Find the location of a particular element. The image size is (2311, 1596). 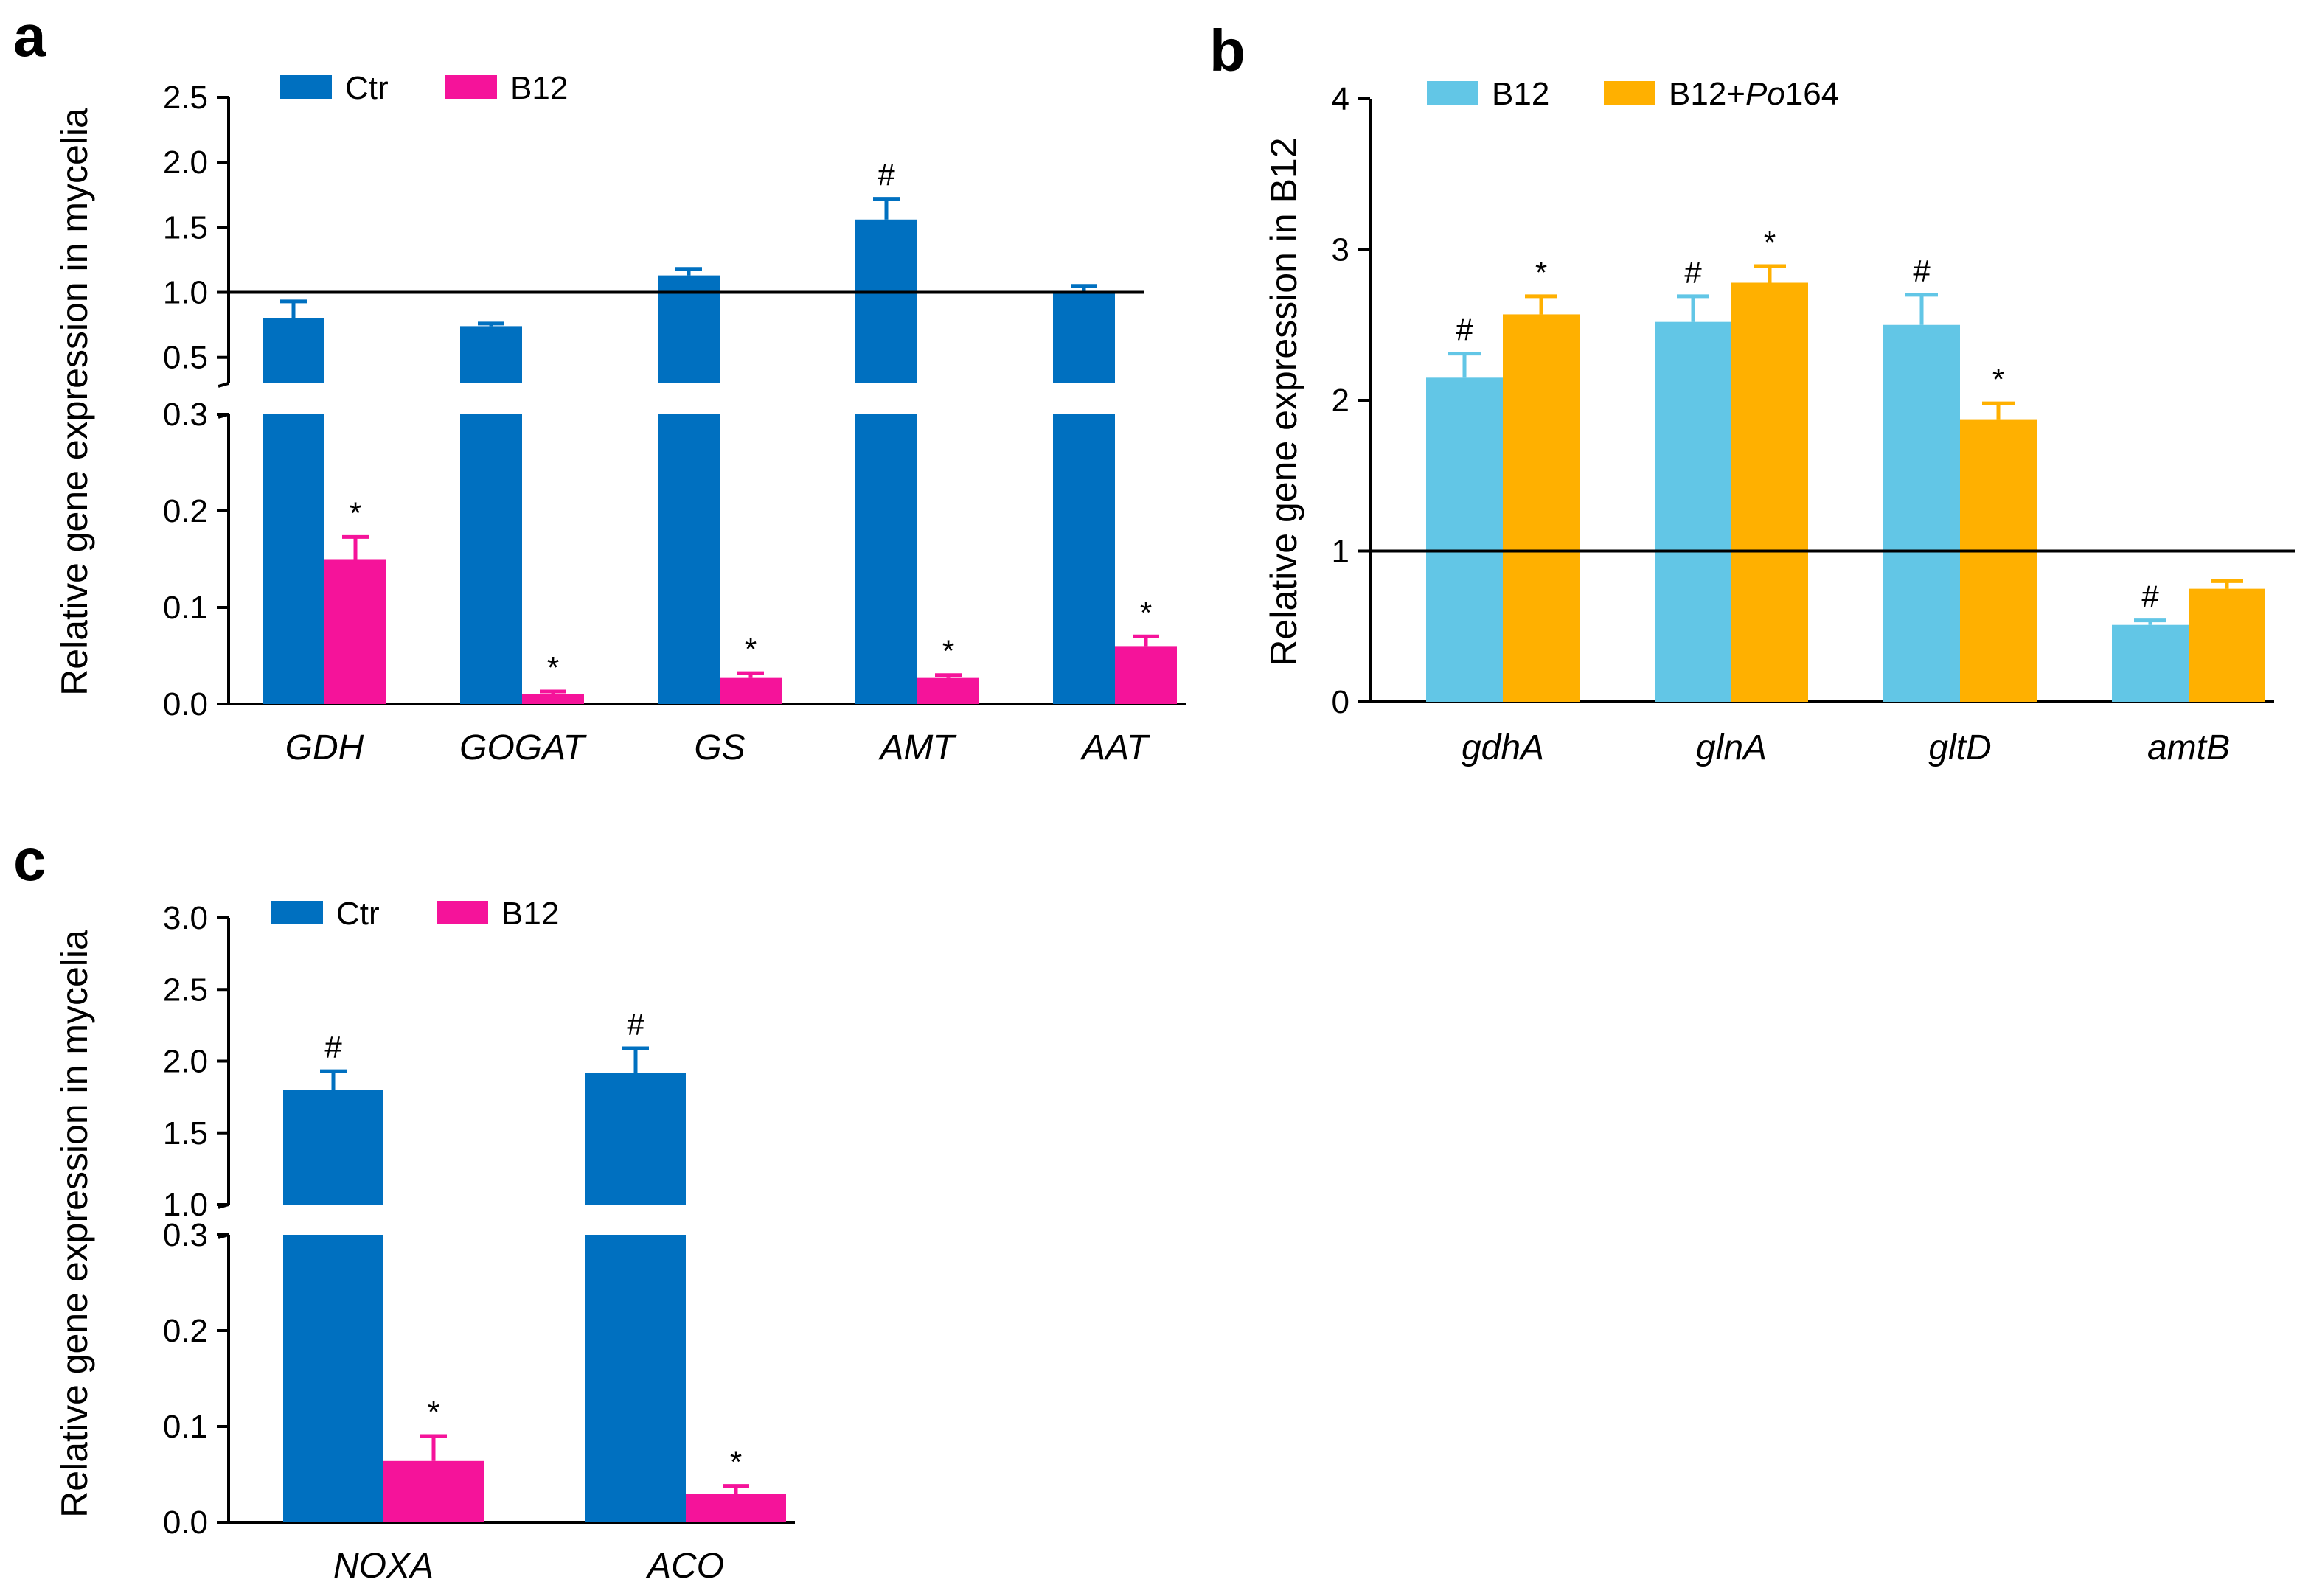

bar-b12po164-glna is located at coordinates (1769, 492).